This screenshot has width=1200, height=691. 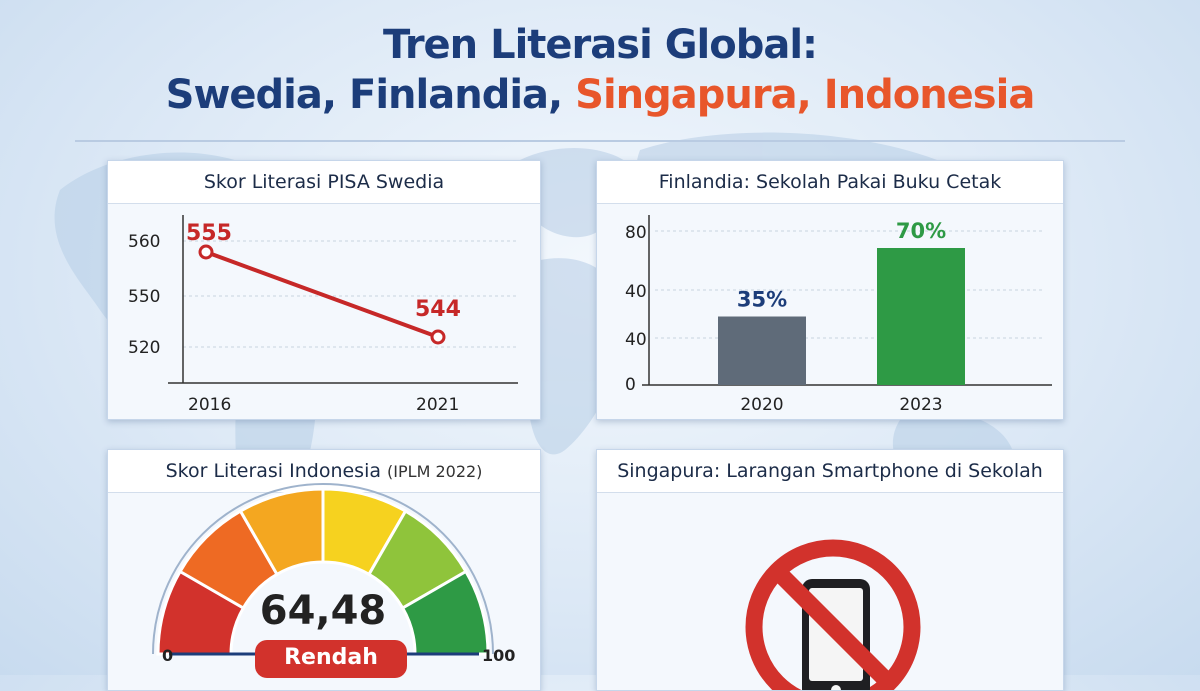 I want to click on sweden-y-tick-label: 560, so click(x=144, y=242).